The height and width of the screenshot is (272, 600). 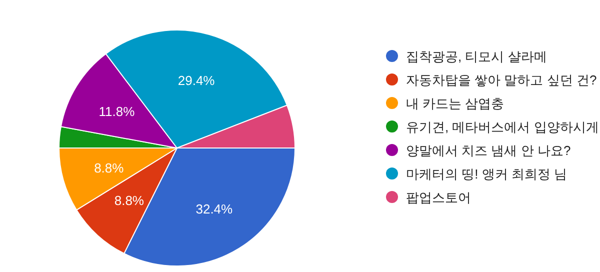 I want to click on legend-label: 자동차탑을 쌓아 말하고 싶던 건?, so click(x=501, y=80).